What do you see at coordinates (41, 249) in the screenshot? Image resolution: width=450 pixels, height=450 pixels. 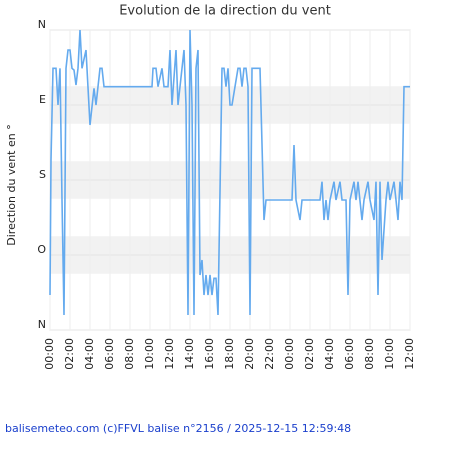 I see `y-tick-label: O` at bounding box center [41, 249].